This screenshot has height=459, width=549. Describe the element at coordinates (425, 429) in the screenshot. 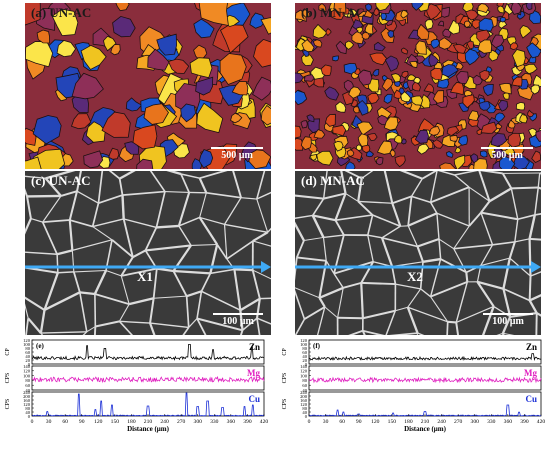

I see `x-axis-label: Distance (μm)` at that location.